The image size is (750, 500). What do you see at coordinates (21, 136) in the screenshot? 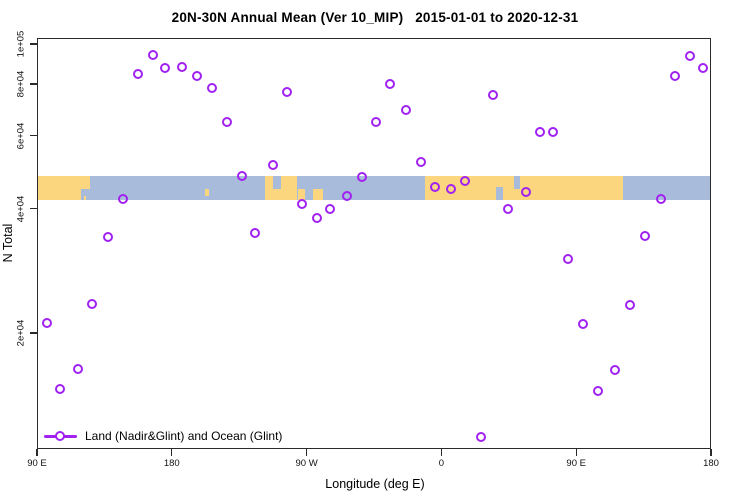
I see `y-tick-label: 6e+04` at bounding box center [21, 136].